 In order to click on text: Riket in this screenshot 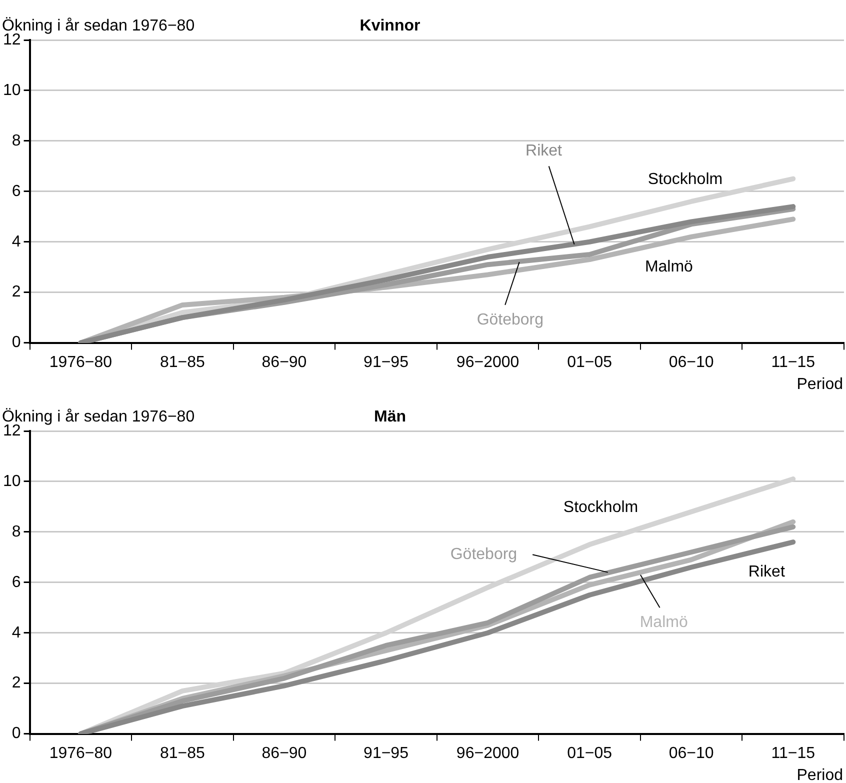, I will do `click(544, 151)`.